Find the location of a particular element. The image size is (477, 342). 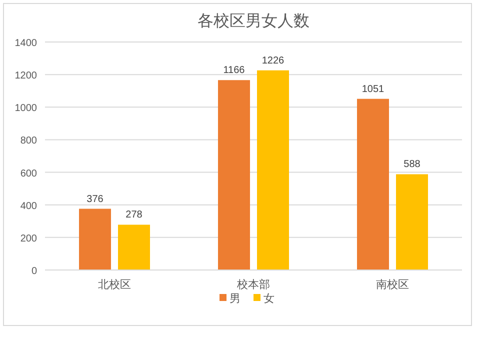

x-tick-label: 北校区 is located at coordinates (114, 284).